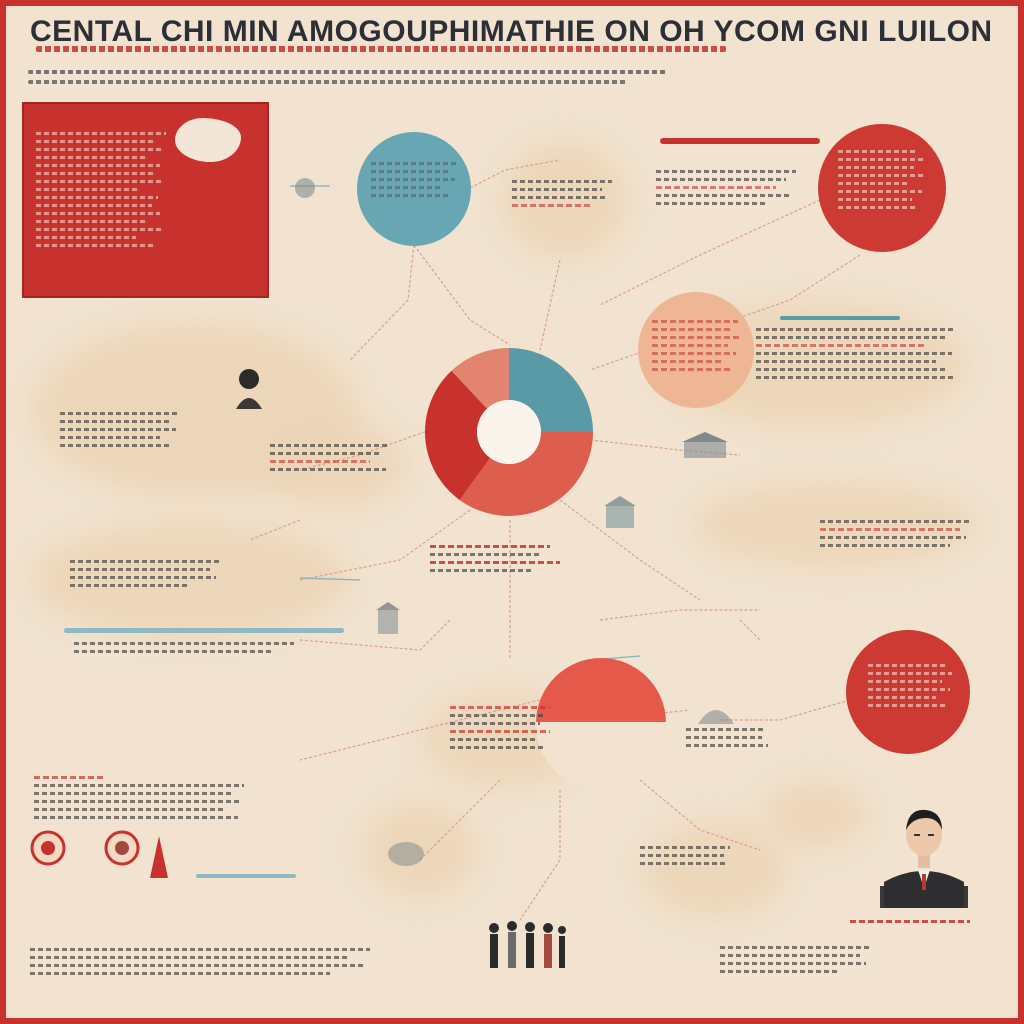  I want to click on donut-chart, so click(509, 432).